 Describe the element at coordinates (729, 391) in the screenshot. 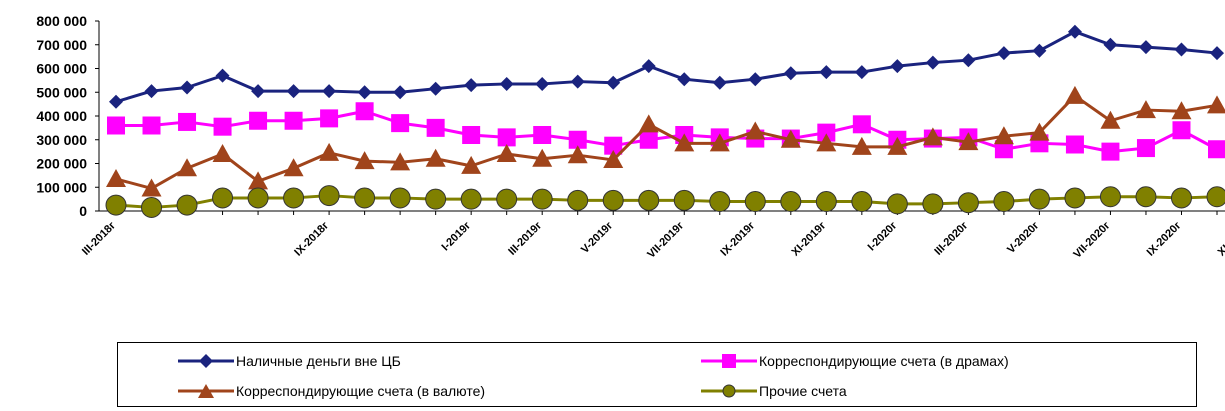

I see `legend-marker-circle` at that location.